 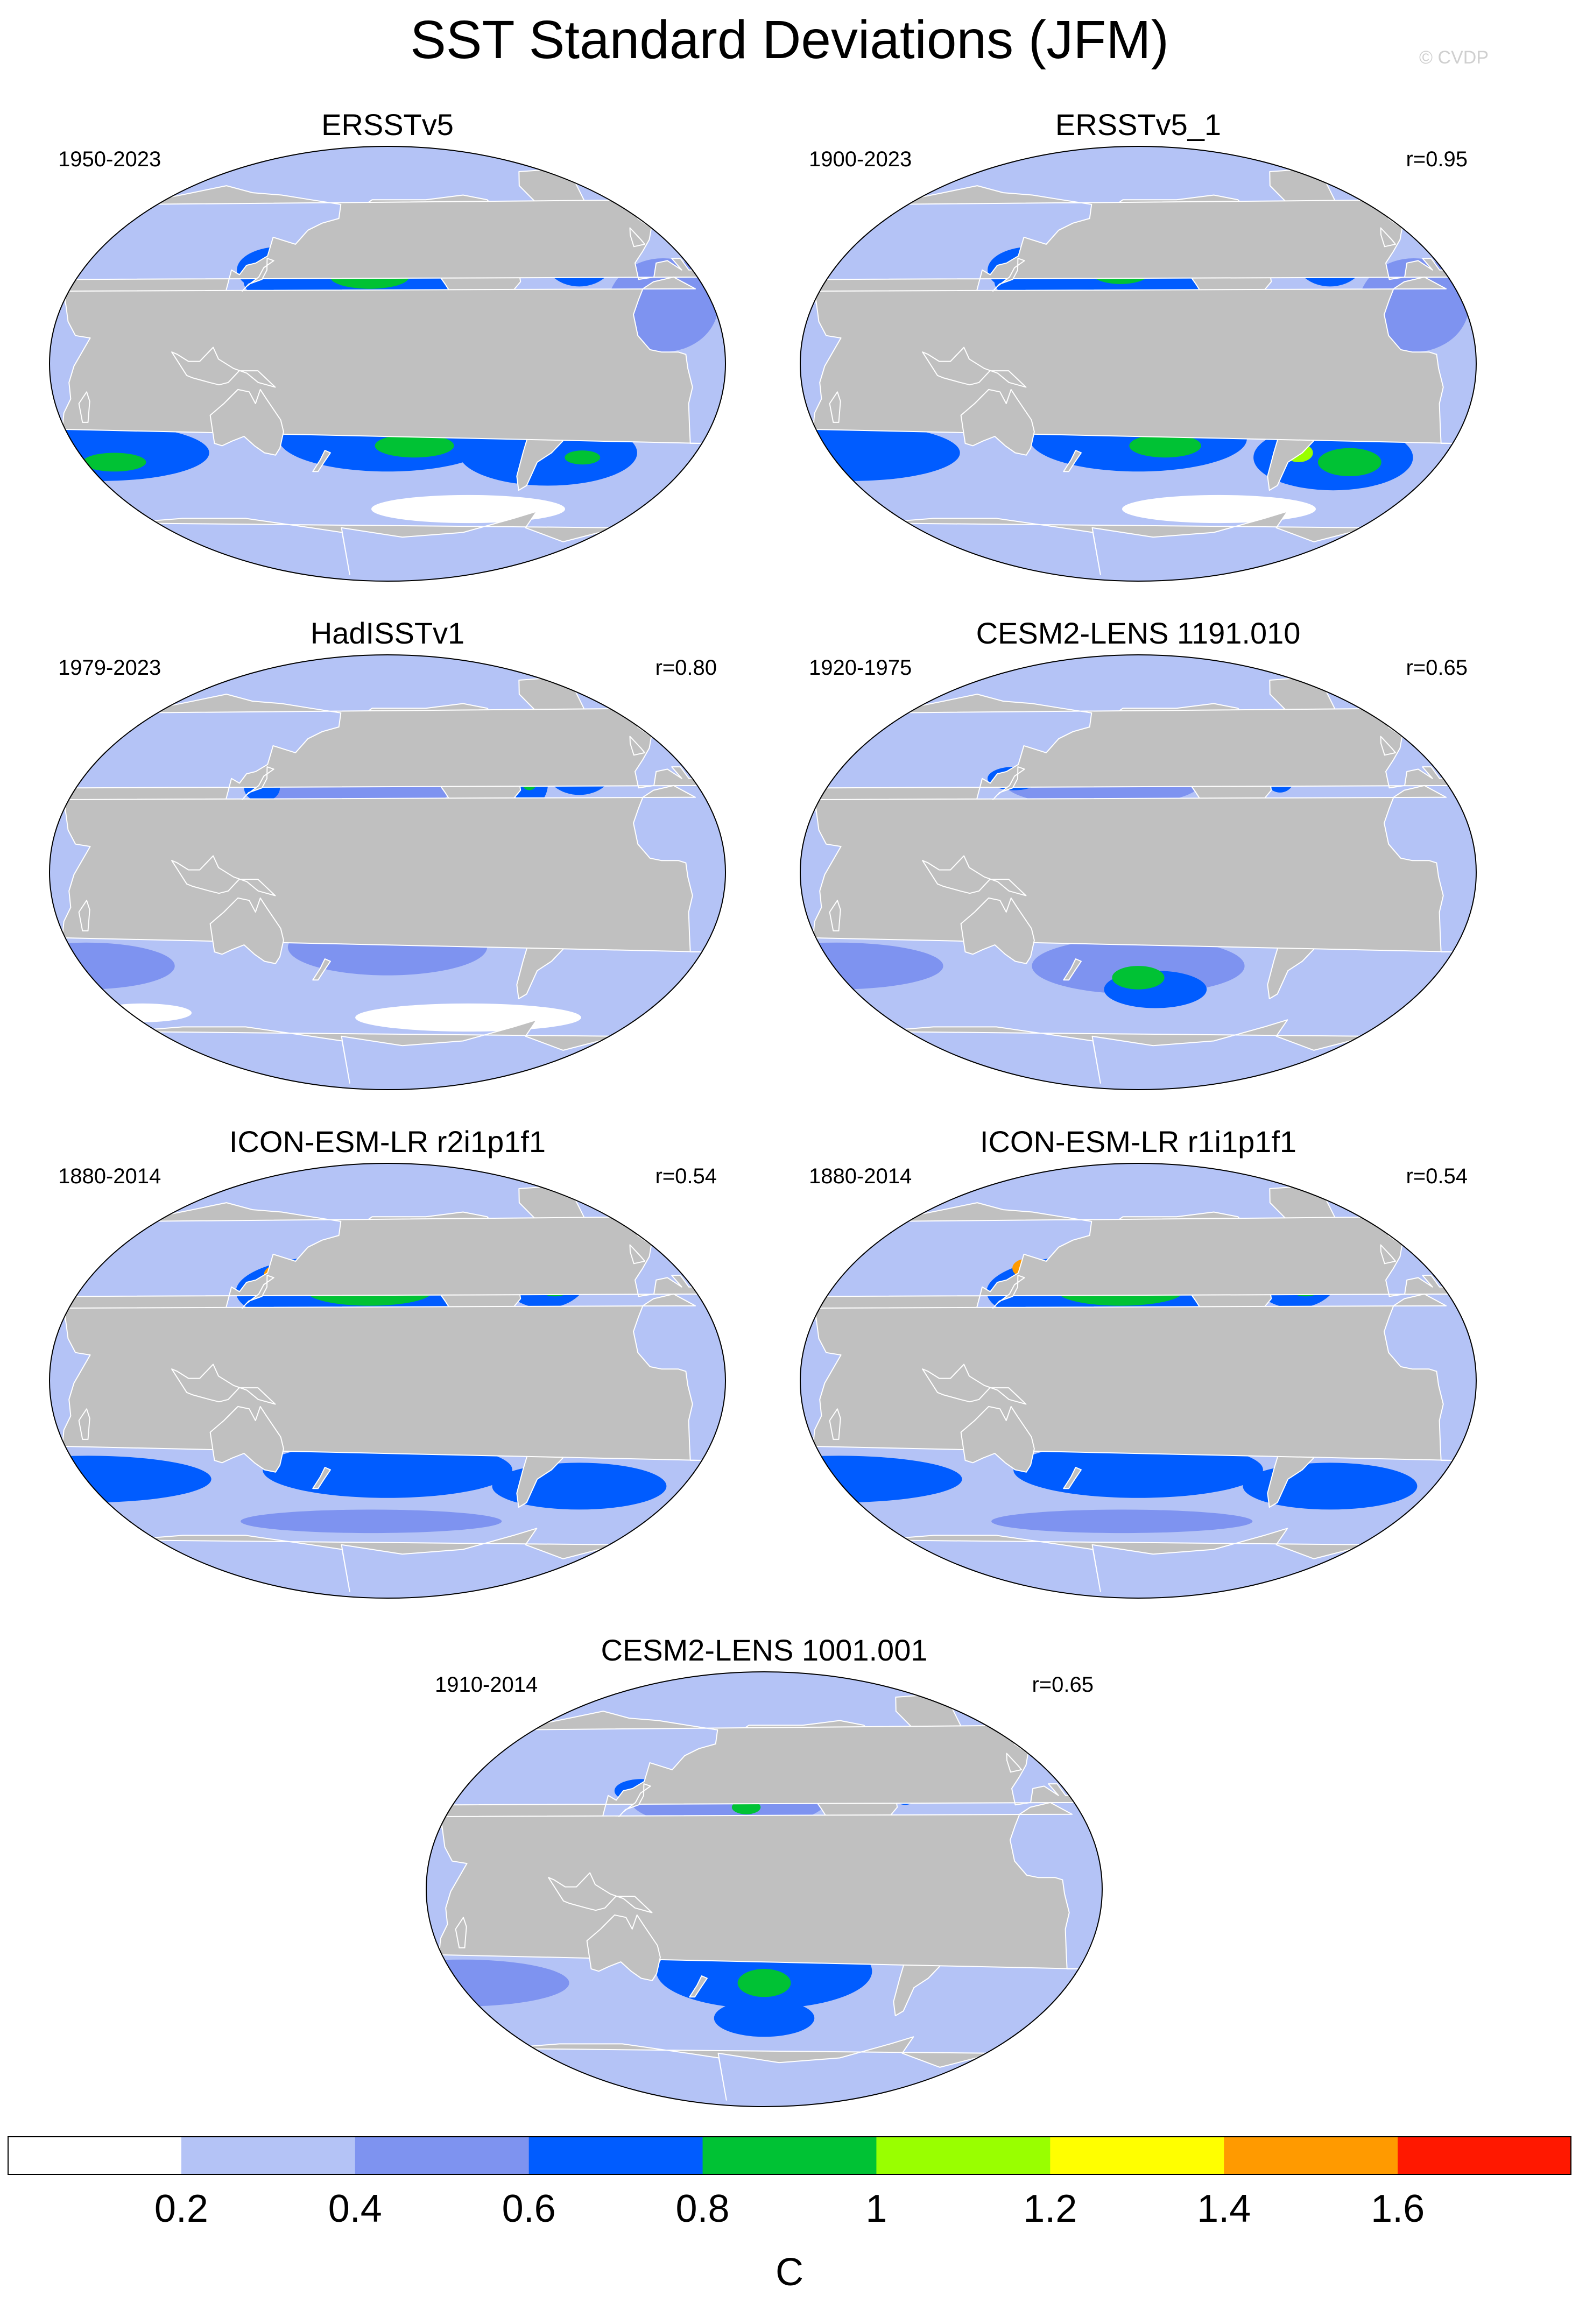 What do you see at coordinates (860, 668) in the screenshot?
I see `panel-period: 1920-1975` at bounding box center [860, 668].